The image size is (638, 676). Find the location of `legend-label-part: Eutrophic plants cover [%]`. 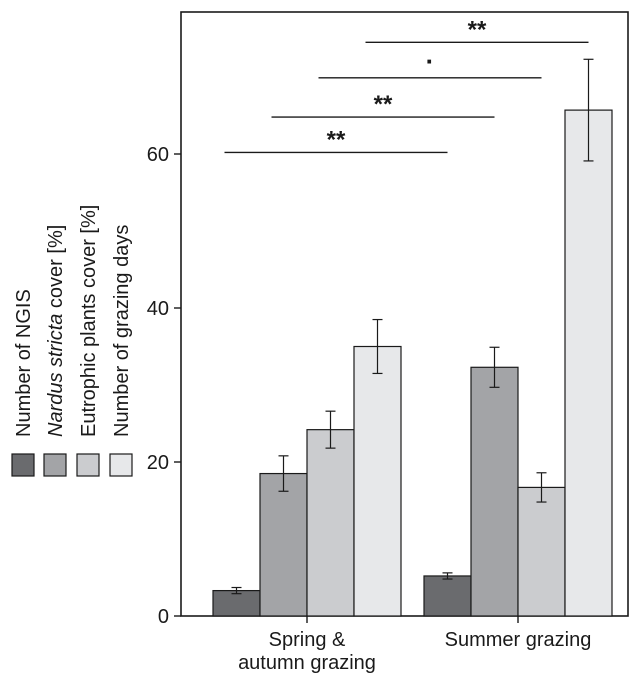

legend-label-part: Eutrophic plants cover [%] is located at coordinates (89, 321).